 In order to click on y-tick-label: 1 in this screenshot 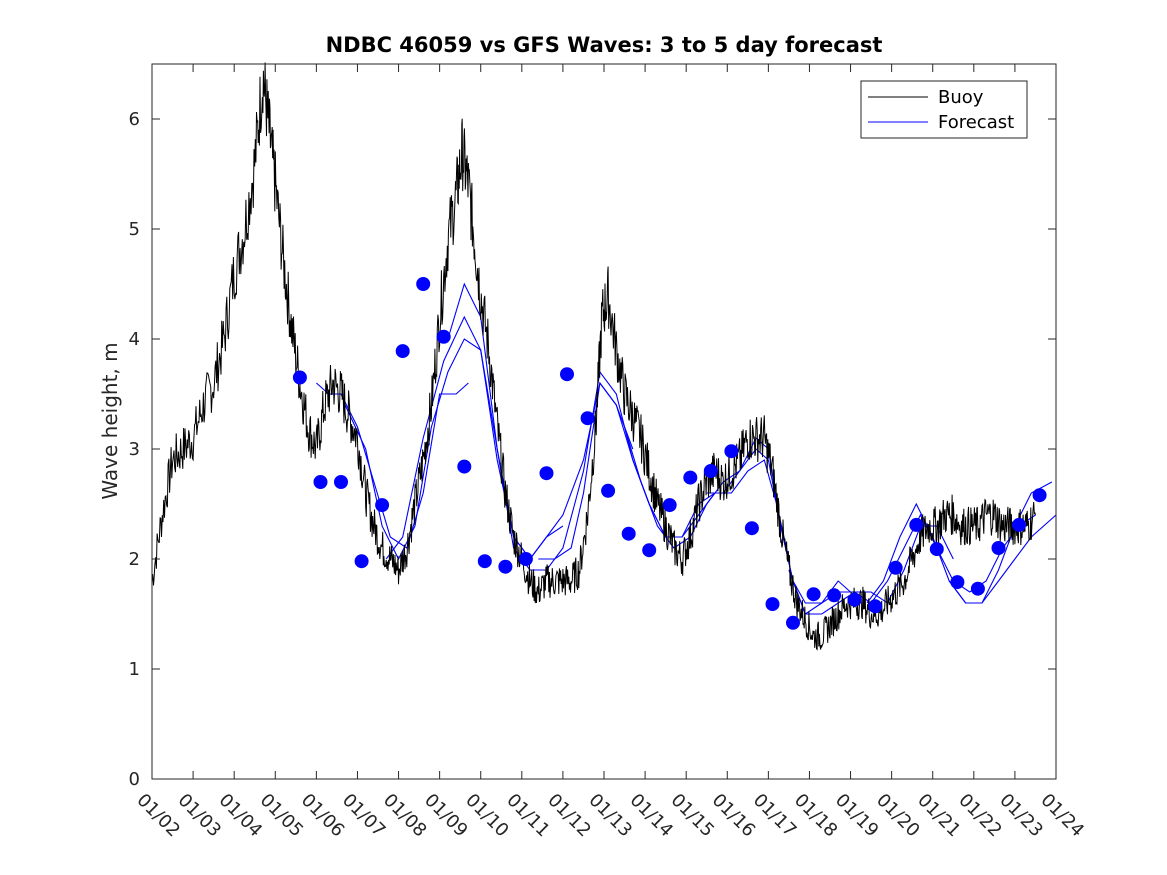, I will do `click(134, 669)`.